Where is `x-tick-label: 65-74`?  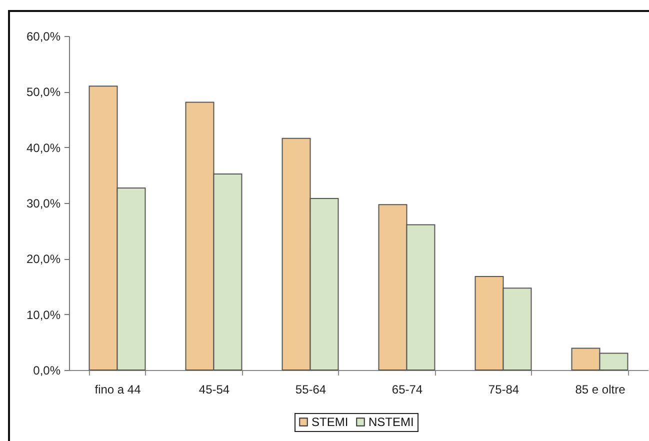 x-tick-label: 65-74 is located at coordinates (407, 389).